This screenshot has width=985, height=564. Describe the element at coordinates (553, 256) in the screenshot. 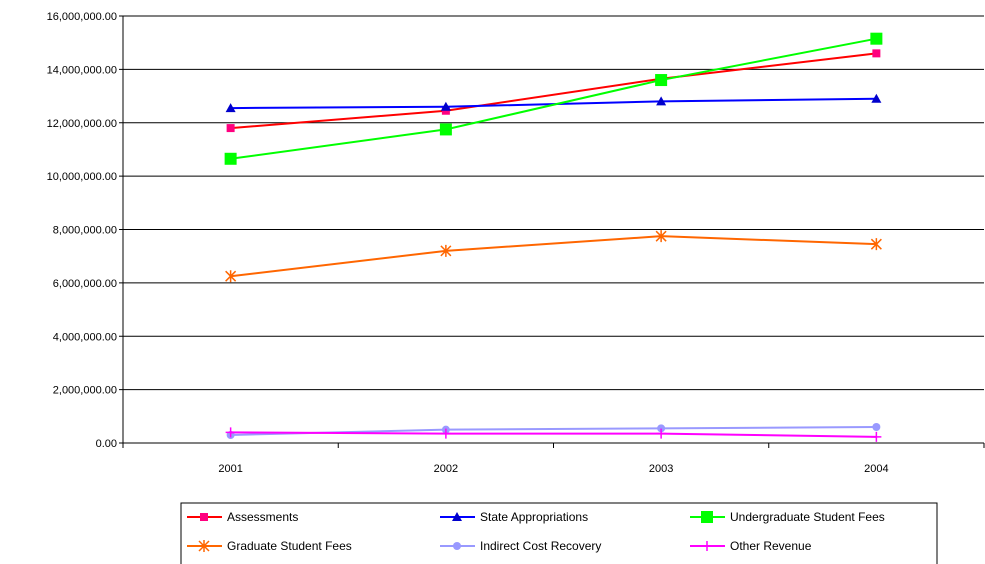

I see `series-line-graduate-student-fees` at that location.